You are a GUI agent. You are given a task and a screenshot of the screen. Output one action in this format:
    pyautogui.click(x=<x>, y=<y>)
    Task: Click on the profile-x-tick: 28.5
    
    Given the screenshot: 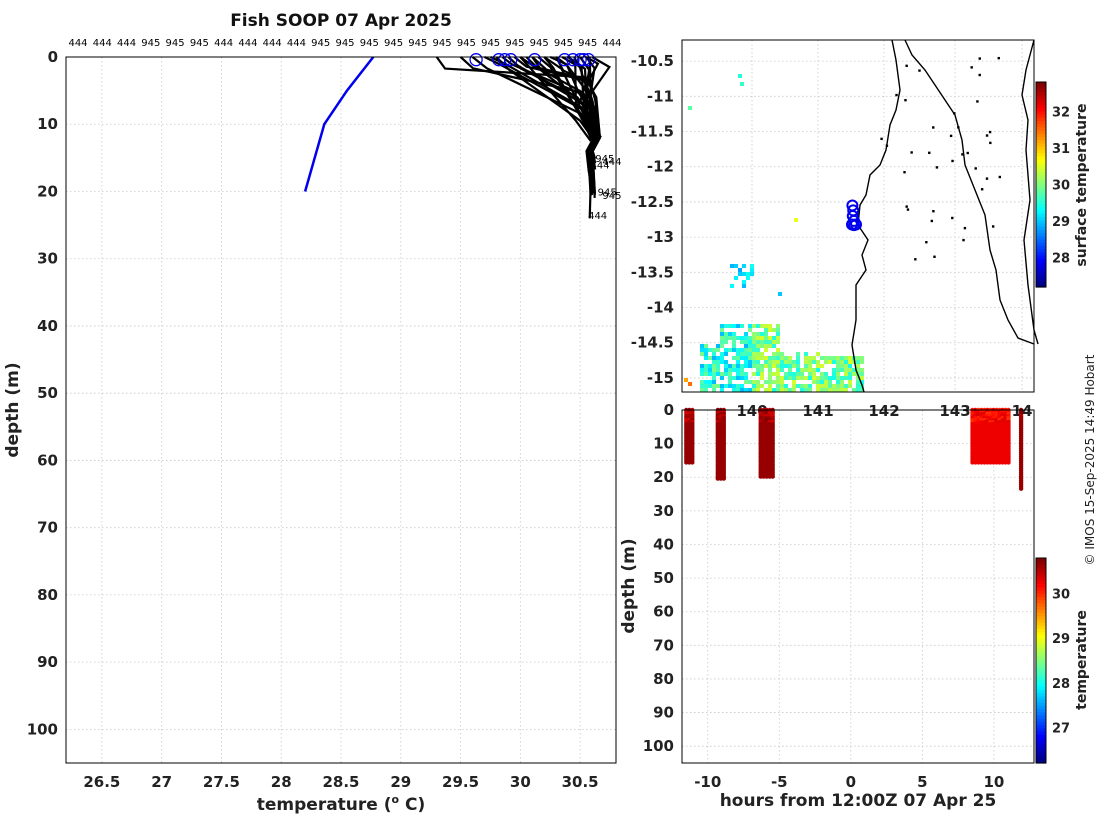 What is the action you would take?
    pyautogui.click(x=340, y=782)
    